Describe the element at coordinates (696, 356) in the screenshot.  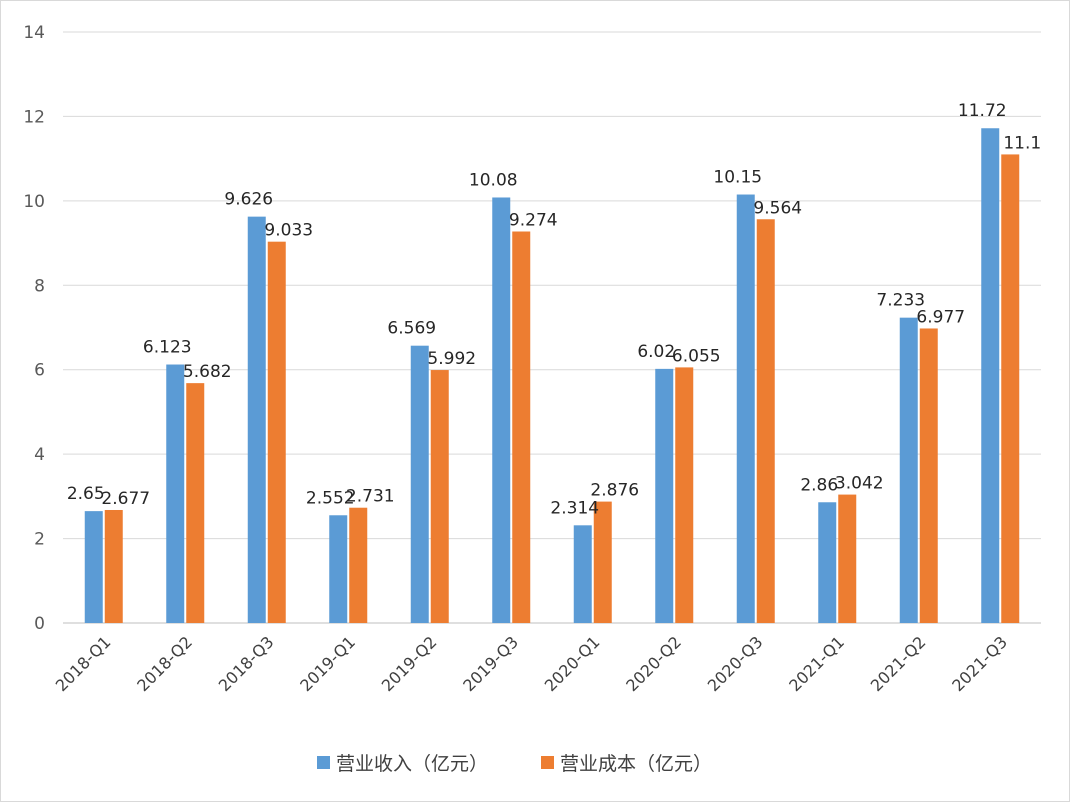
I see `data-label-cost: 6.055` at that location.